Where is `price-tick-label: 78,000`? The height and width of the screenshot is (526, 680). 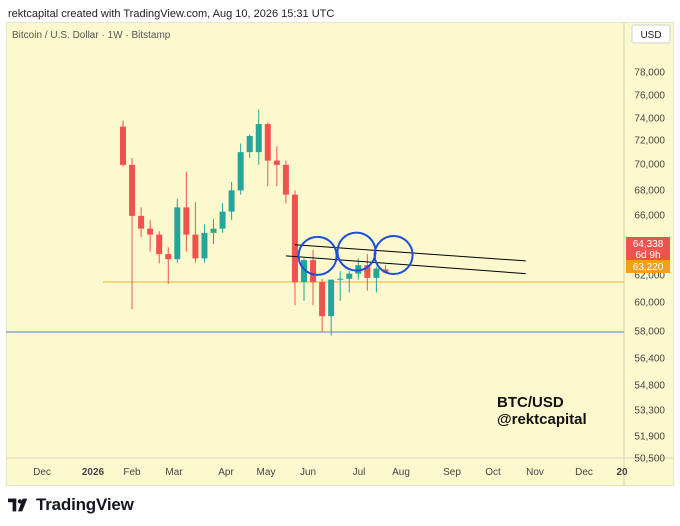
price-tick-label: 78,000 is located at coordinates (649, 73).